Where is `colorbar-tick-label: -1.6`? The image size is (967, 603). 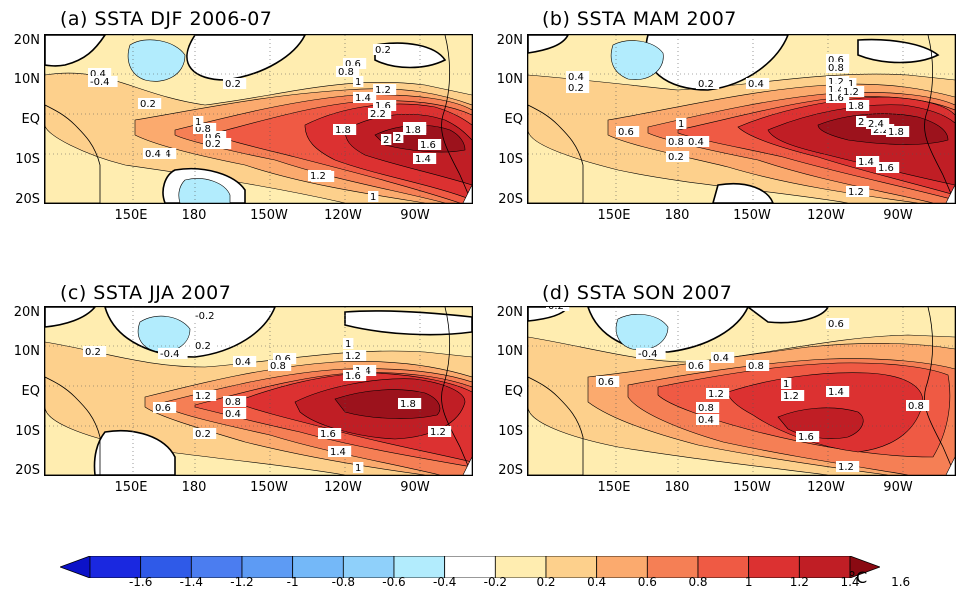
colorbar-tick-label: -1.6 is located at coordinates (140, 582).